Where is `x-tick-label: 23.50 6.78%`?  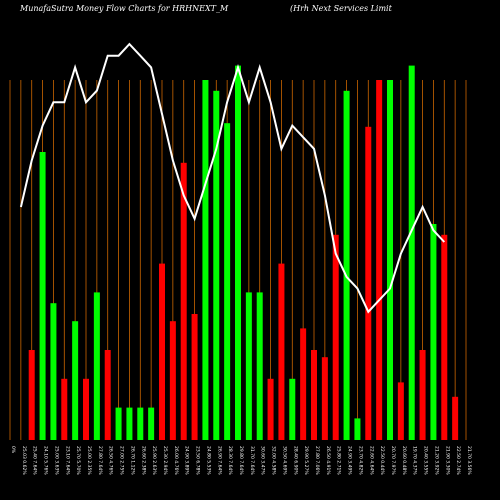 x-tick-label: 23.50 6.78% is located at coordinates (198, 460).